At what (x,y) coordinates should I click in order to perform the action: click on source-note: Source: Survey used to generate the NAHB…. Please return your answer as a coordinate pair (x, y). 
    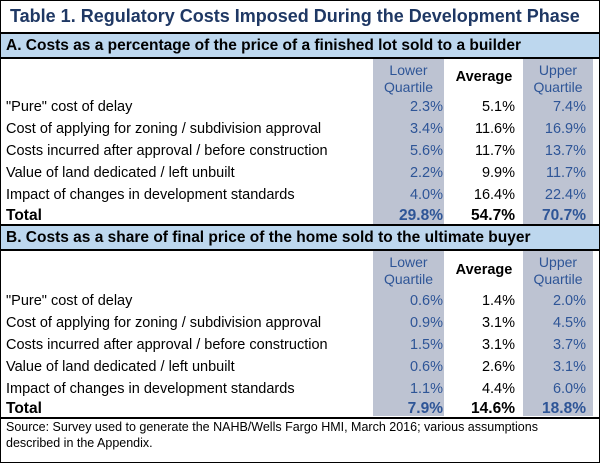
    Looking at the image, I should click on (272, 435).